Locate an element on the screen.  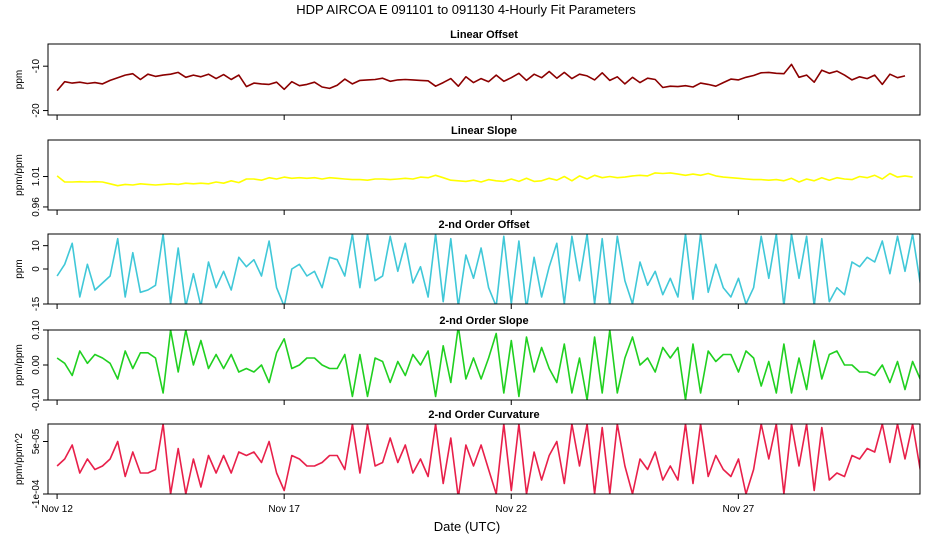
x-tick-label: Nov 17 is located at coordinates (284, 509).